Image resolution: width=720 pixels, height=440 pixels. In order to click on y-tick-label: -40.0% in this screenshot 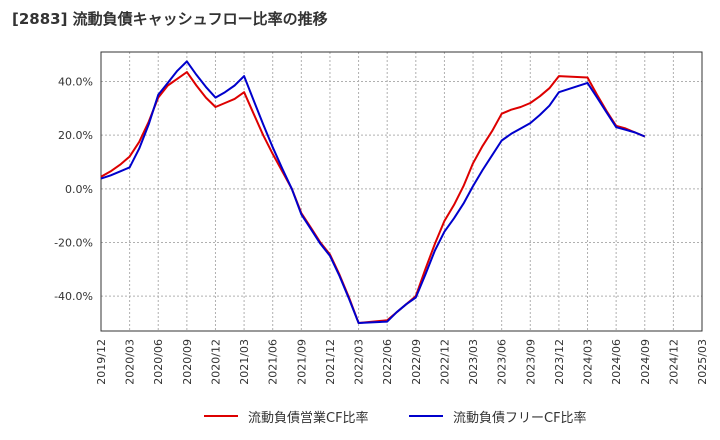, I will do `click(73, 296)`.